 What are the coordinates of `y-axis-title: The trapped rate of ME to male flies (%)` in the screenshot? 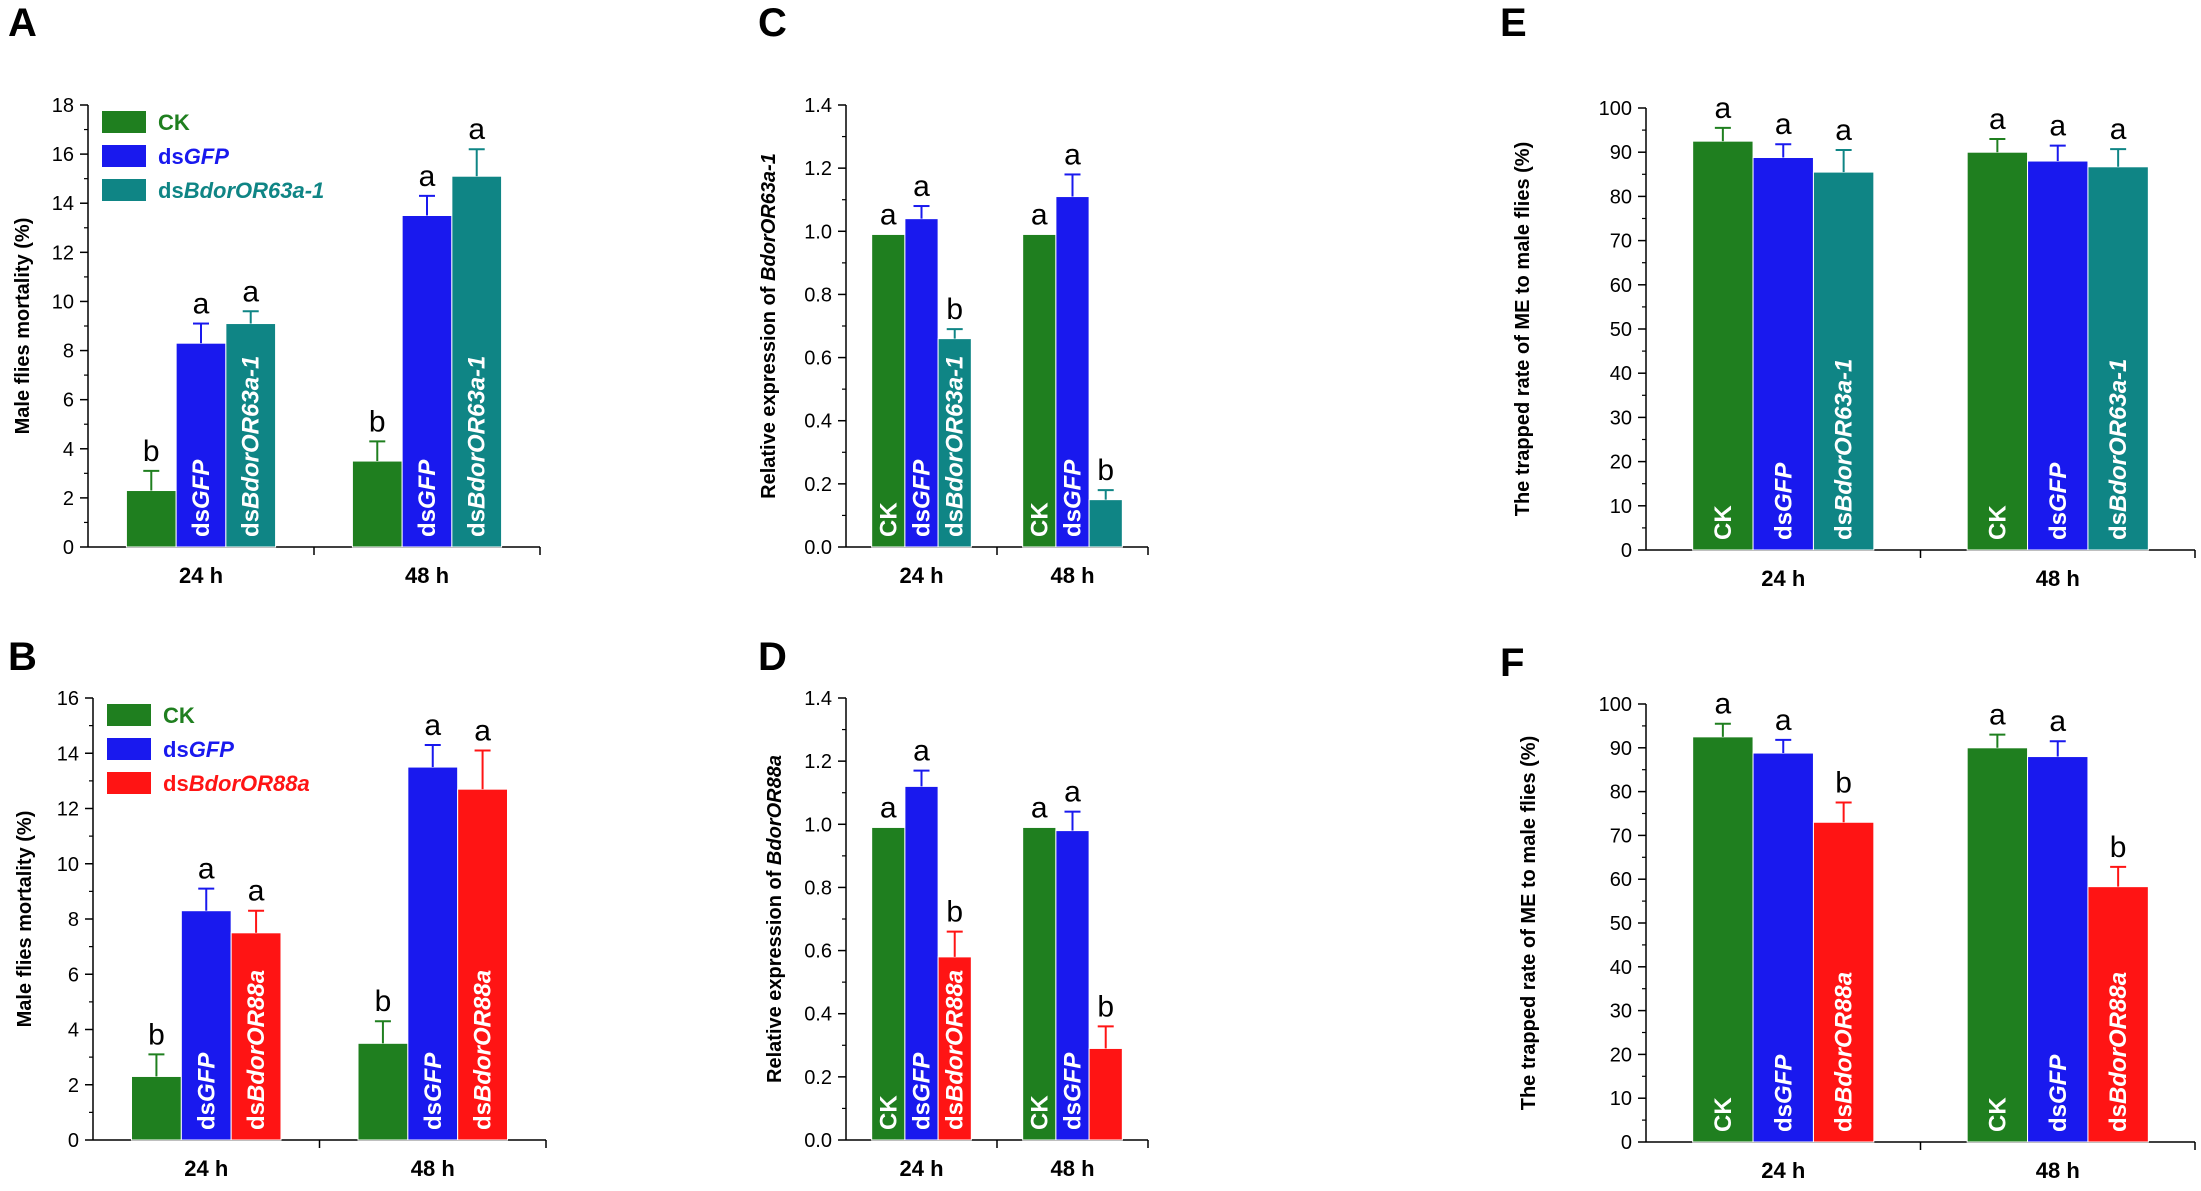 It's located at (1529, 923).